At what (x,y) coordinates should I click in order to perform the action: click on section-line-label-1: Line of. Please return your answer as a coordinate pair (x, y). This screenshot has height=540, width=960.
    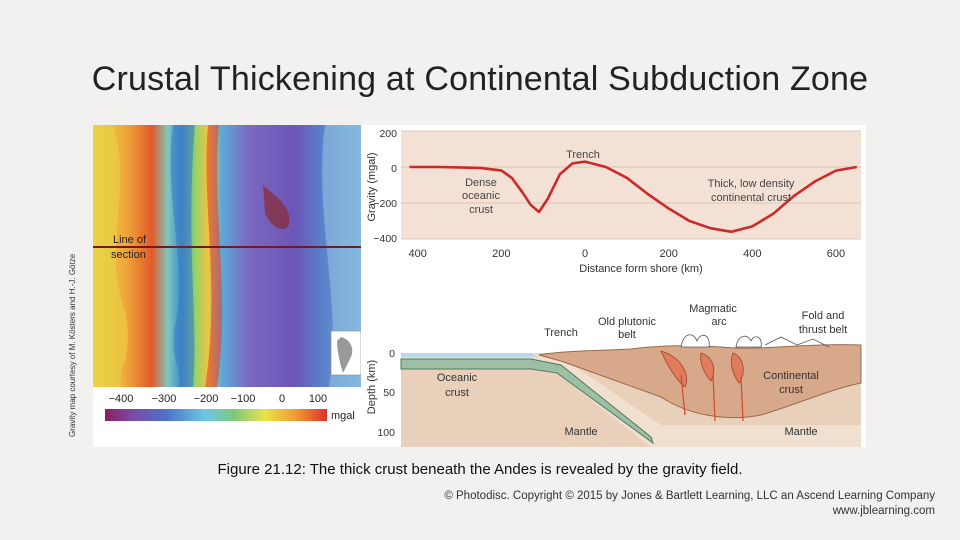
    Looking at the image, I should click on (130, 240).